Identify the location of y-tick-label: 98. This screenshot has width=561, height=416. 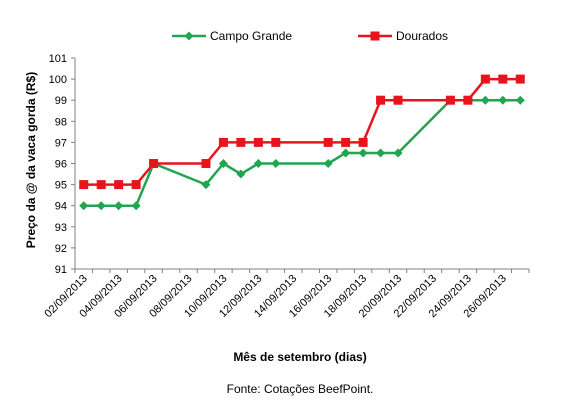
(61, 122).